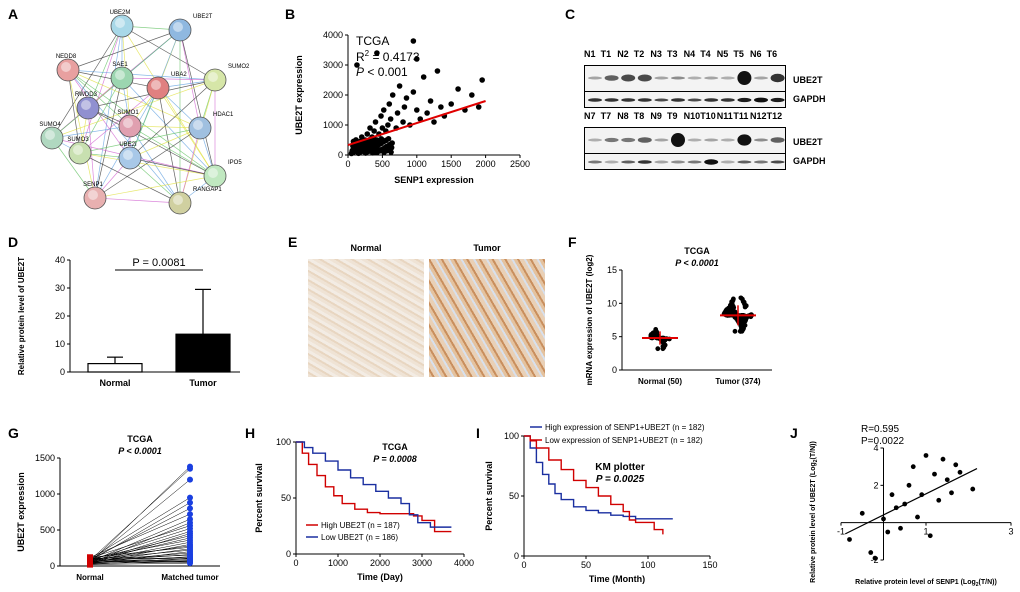 The image size is (1020, 592). What do you see at coordinates (359, 537) in the screenshot?
I see `h-legend-label: Low UBE2T (n = 186)` at bounding box center [359, 537].